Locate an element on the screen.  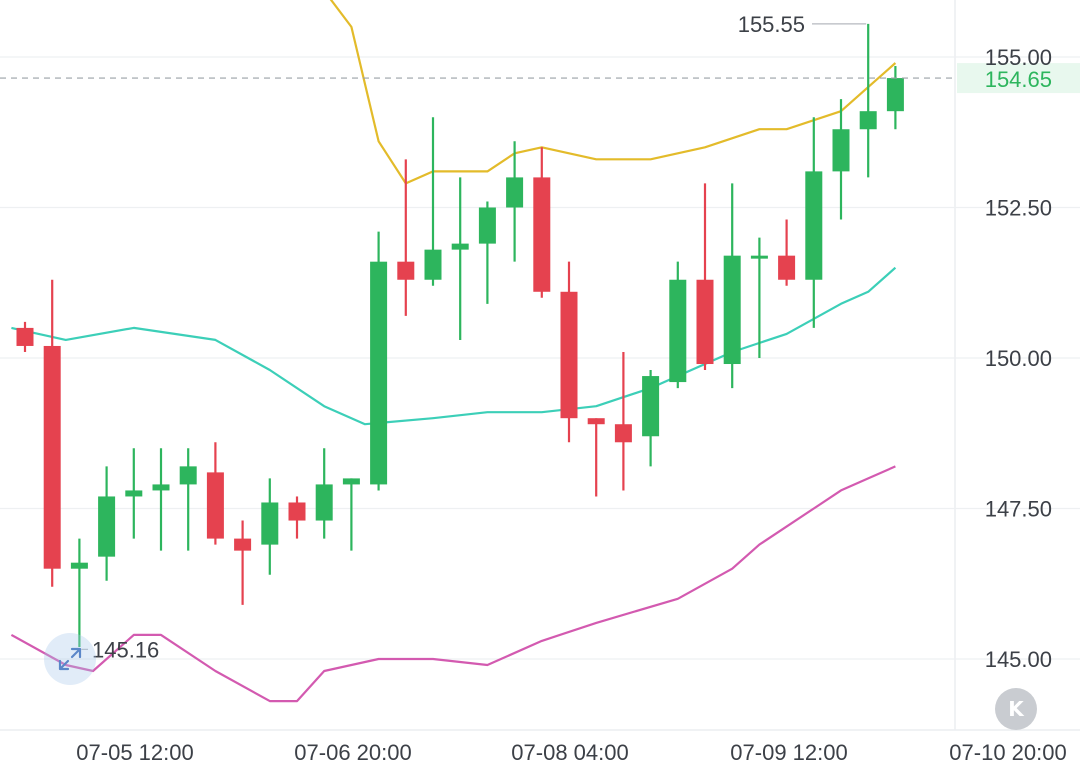
expand-icon is located at coordinates (70, 659).